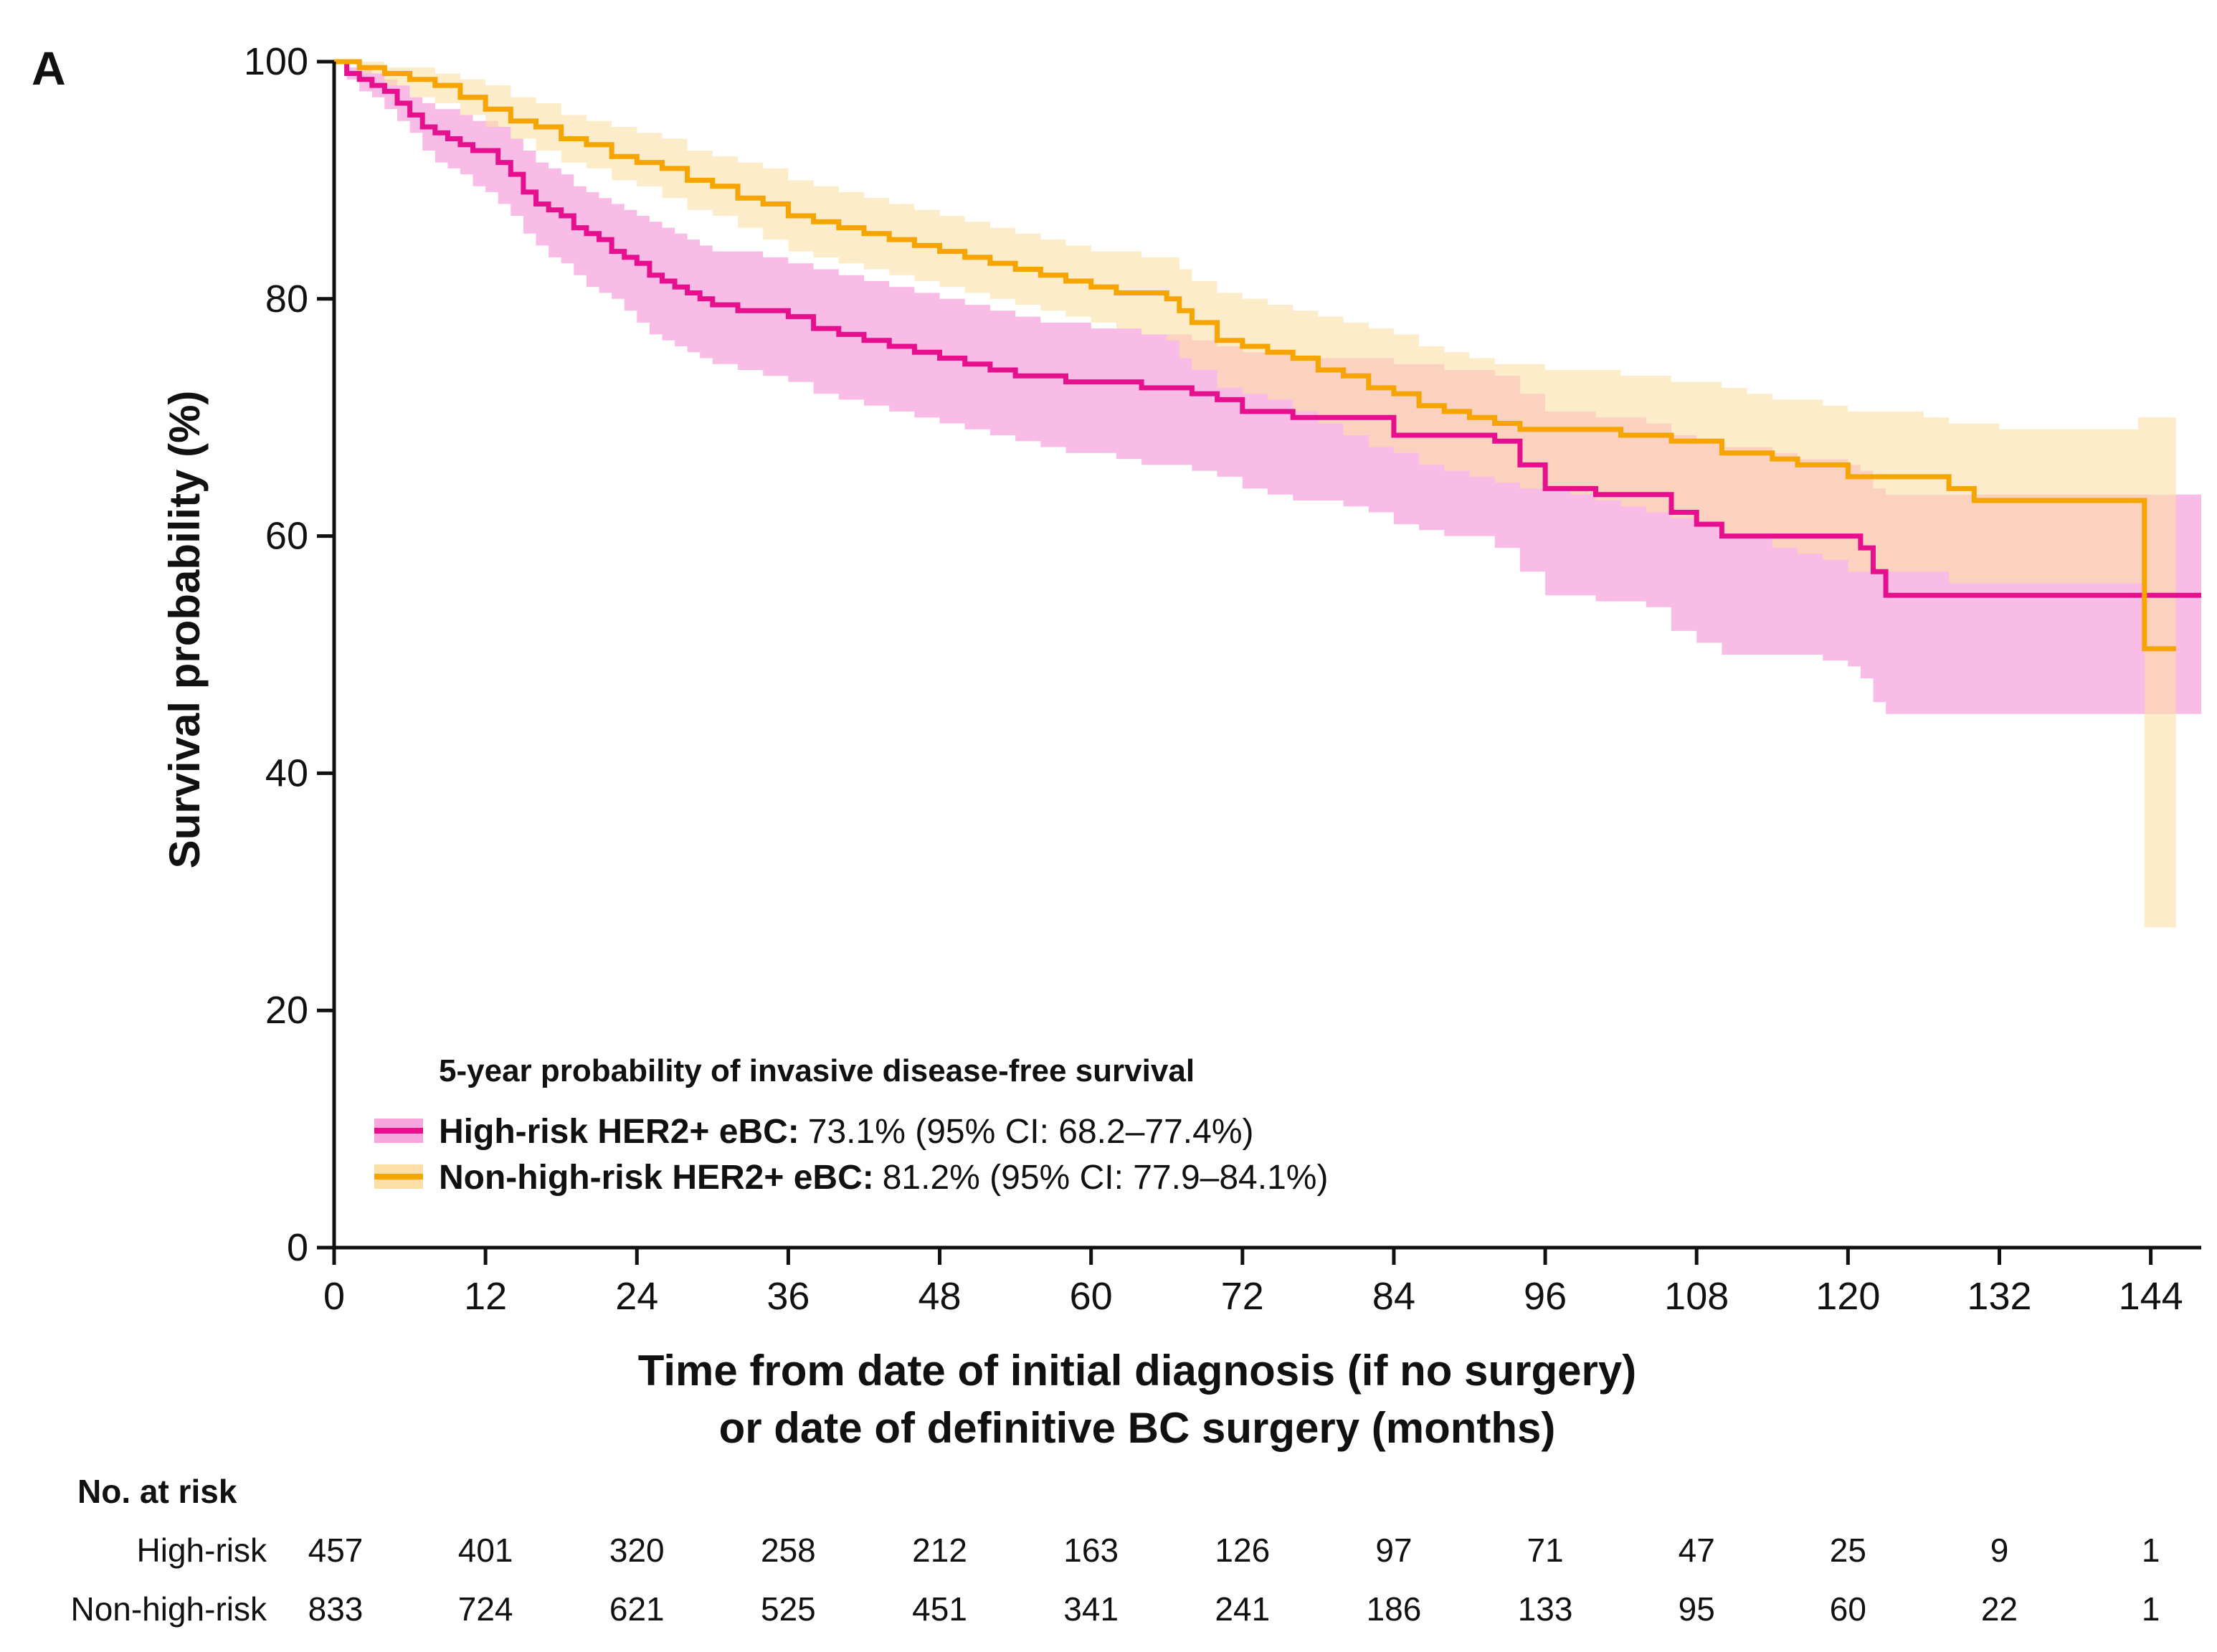 The width and height of the screenshot is (2217, 1652). Describe the element at coordinates (289, 654) in the screenshot. I see `y-axis-ticks: 0 20 40 60 80 100` at that location.